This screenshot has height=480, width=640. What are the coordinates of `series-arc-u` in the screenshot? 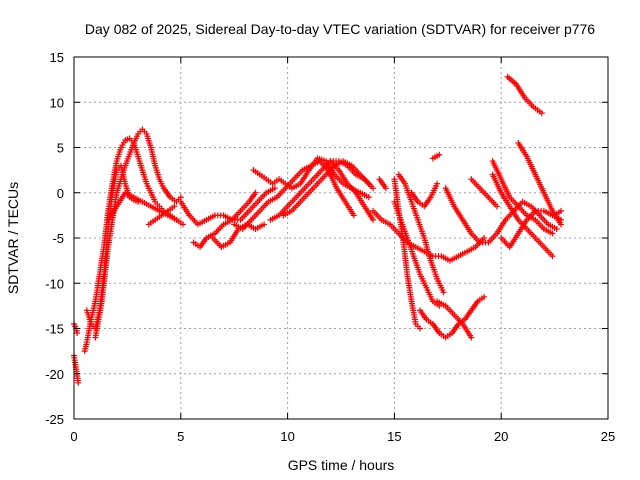 It's located at (452, 317).